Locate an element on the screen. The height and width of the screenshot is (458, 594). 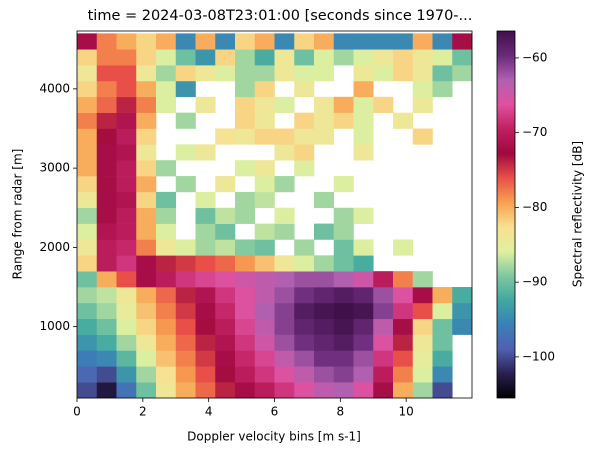
colorbar-label: Spectral reflectivity [dB] is located at coordinates (578, 214).